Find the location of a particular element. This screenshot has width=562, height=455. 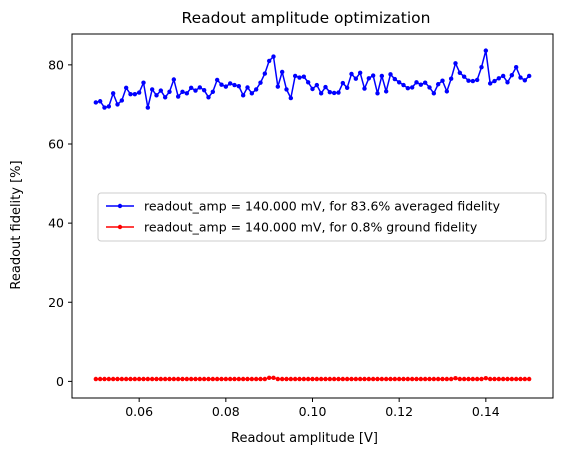

x-tick-label: 0.06 is located at coordinates (139, 411).